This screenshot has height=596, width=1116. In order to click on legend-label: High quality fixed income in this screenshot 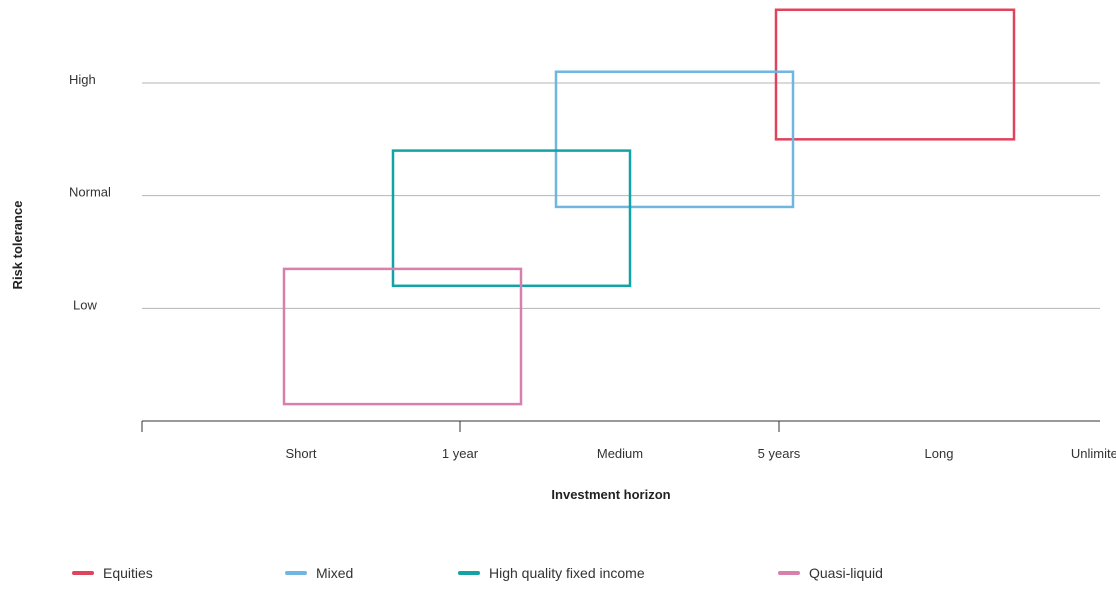, I will do `click(567, 573)`.